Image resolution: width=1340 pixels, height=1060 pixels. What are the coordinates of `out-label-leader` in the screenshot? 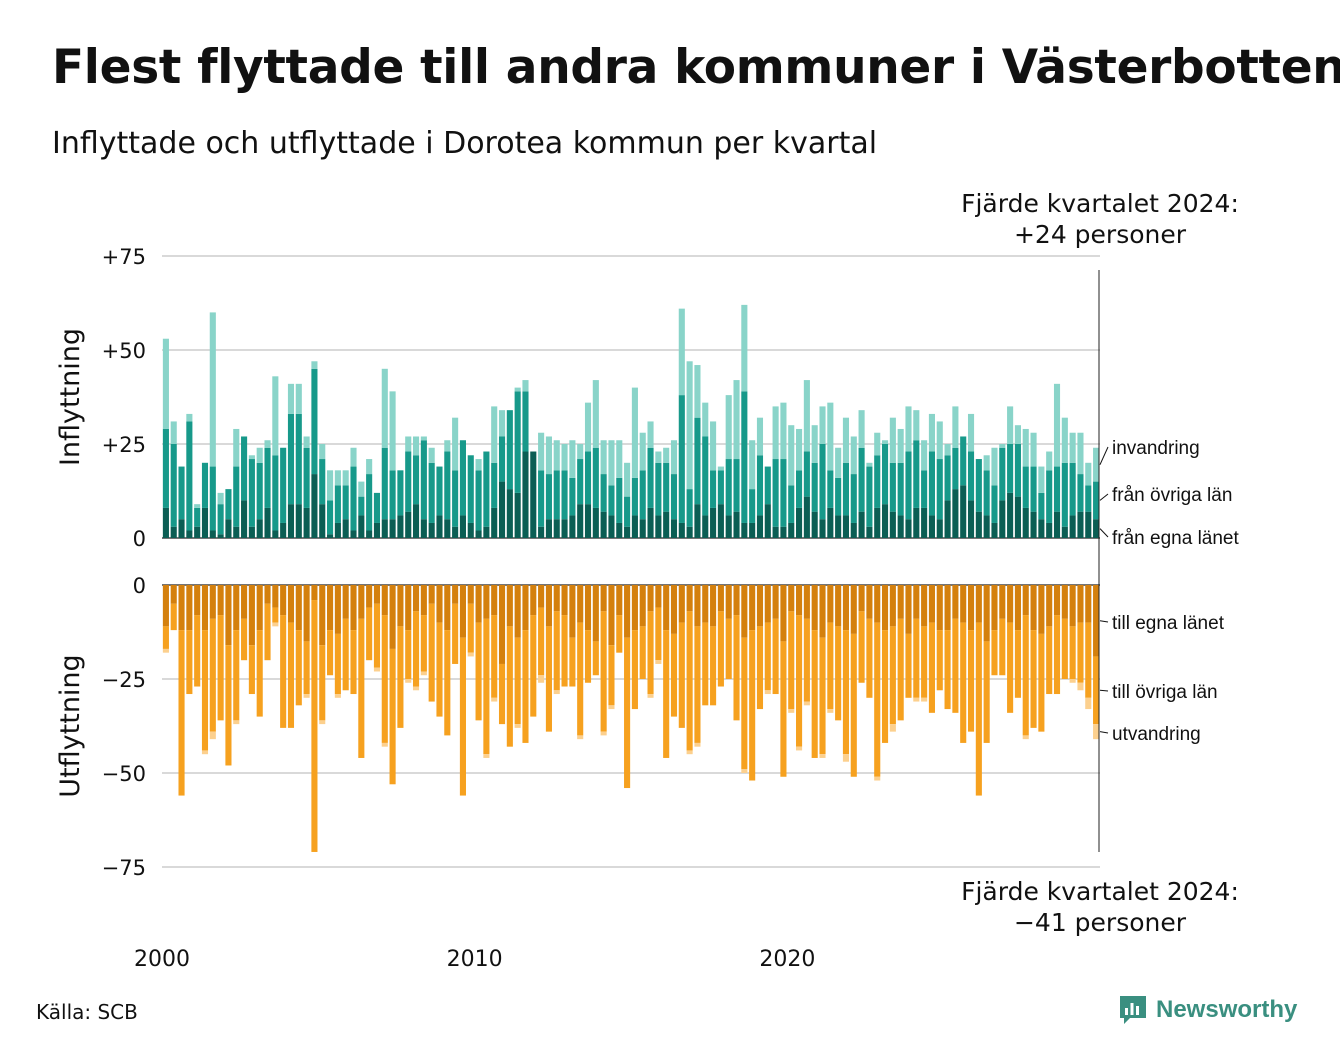 It's located at (1104, 621).